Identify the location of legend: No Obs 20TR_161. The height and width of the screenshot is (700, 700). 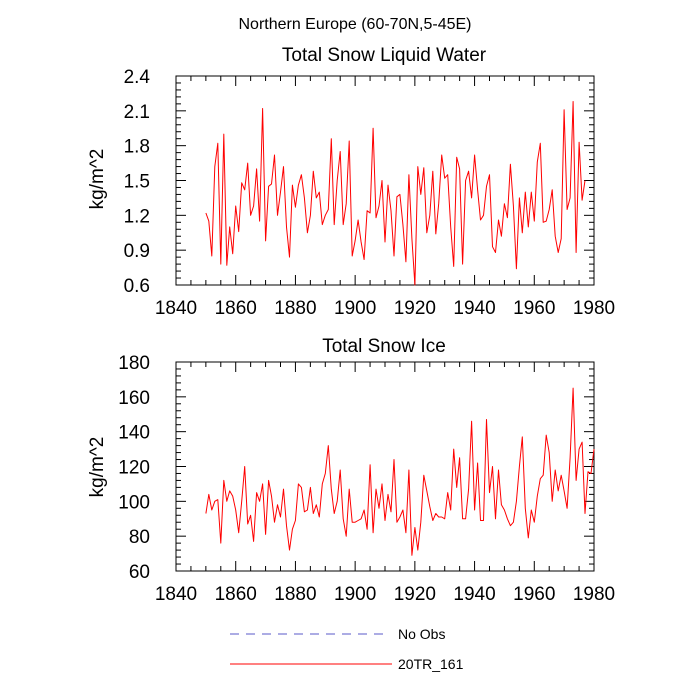
(347, 649).